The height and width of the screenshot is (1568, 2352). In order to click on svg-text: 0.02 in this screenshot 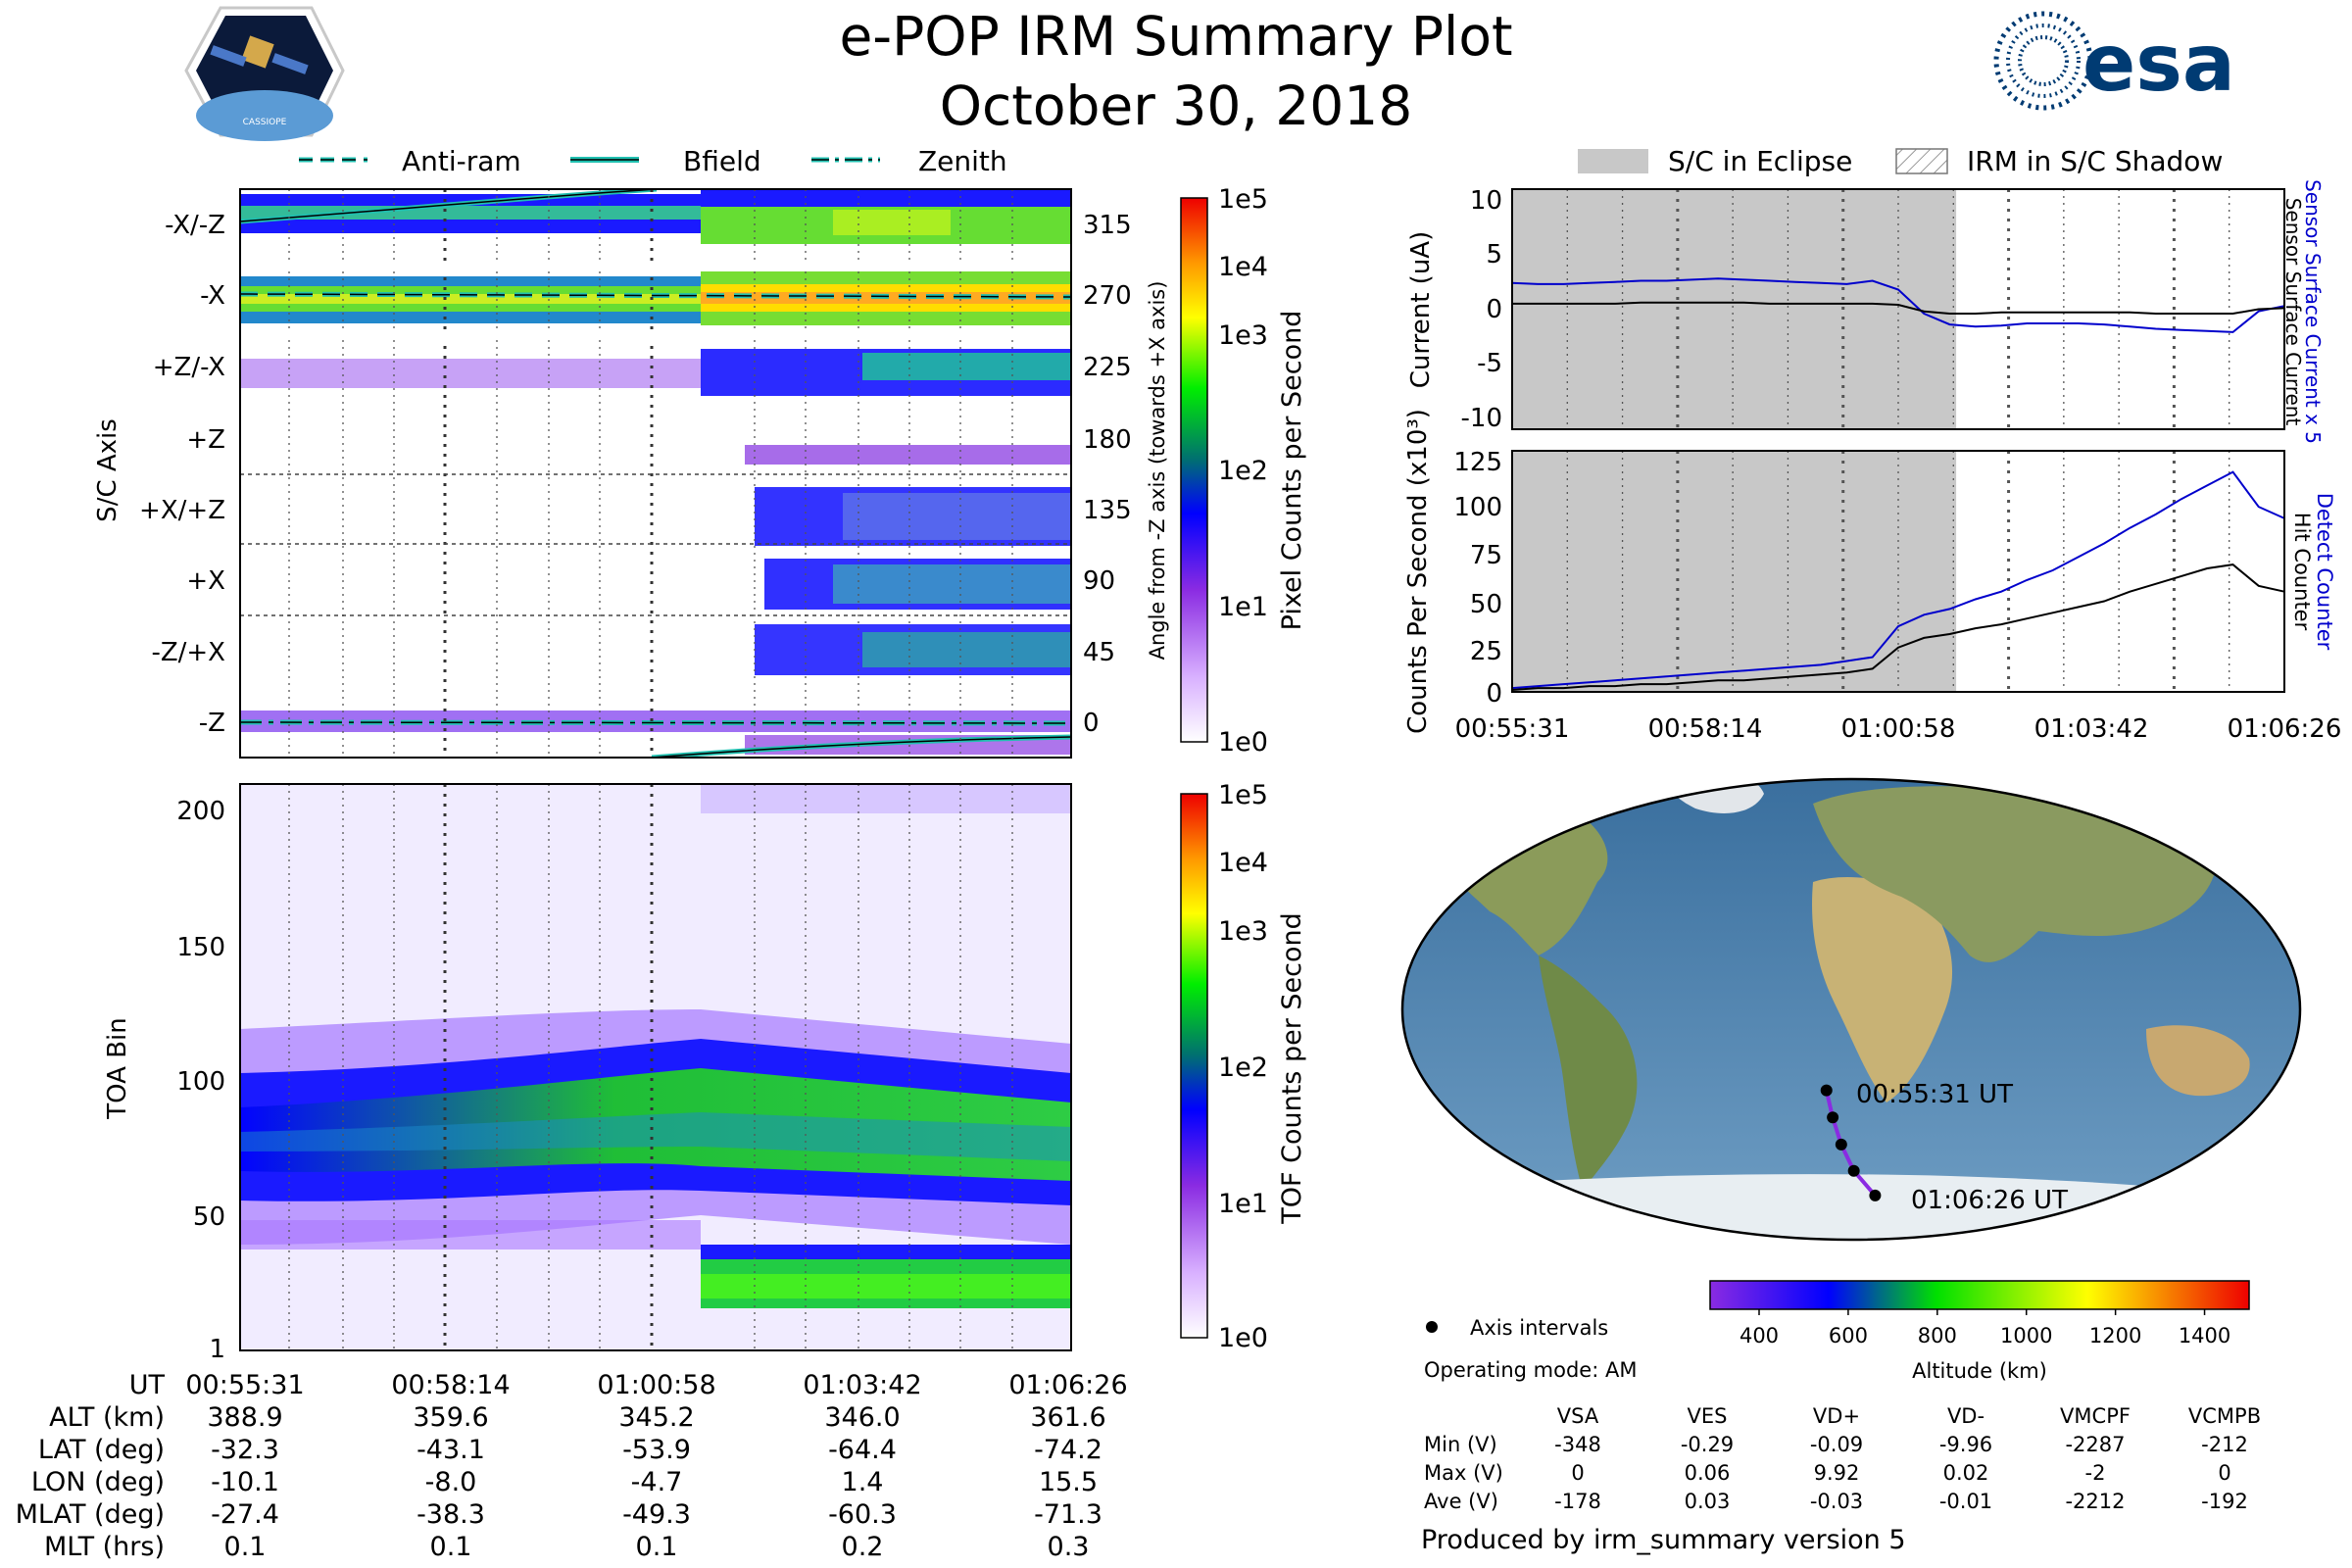, I will do `click(1966, 1473)`.